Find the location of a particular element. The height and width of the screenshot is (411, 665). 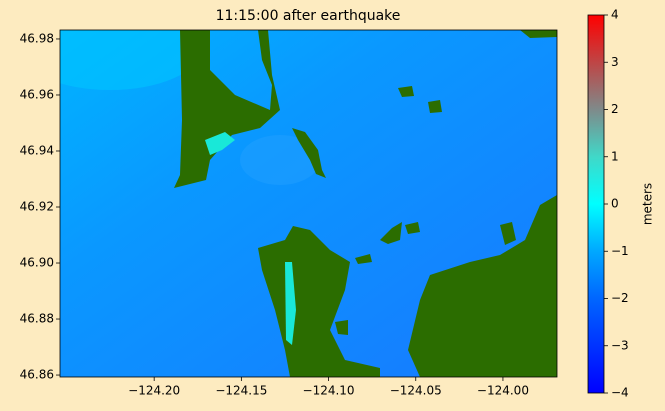

x-tick-label: −124.05 is located at coordinates (416, 391).